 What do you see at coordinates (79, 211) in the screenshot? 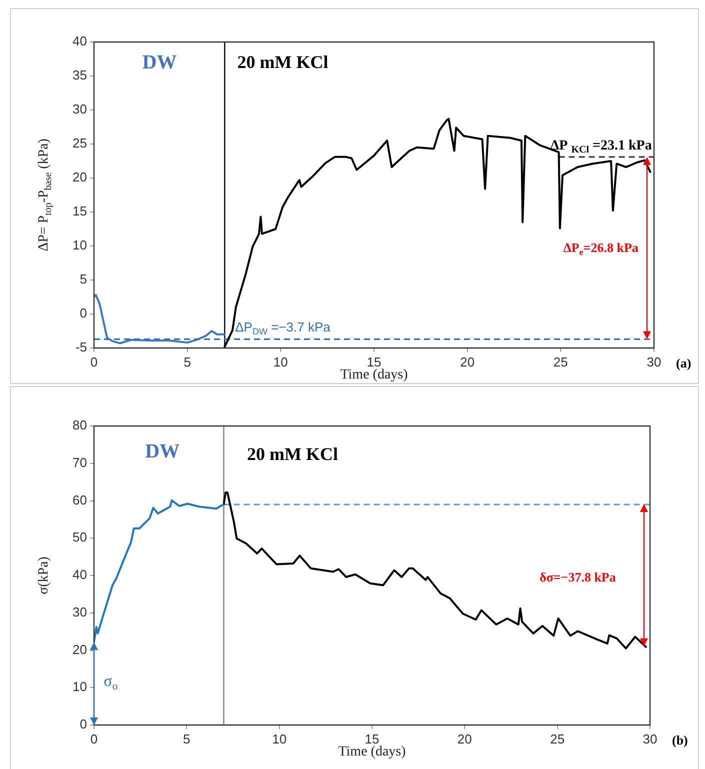
I see `y-tick-label: 15` at bounding box center [79, 211].